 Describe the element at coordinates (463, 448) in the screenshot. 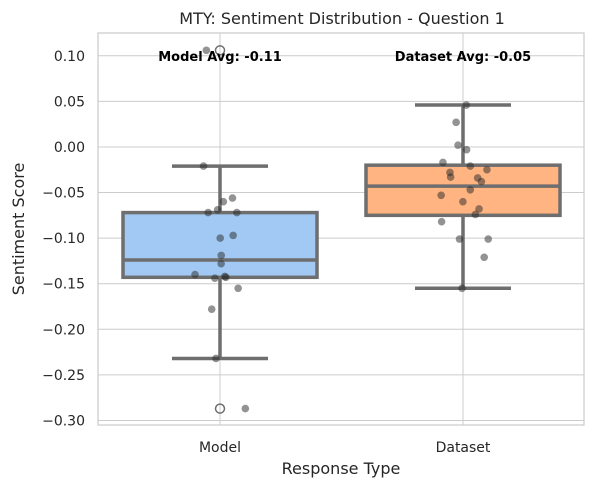

I see `x-tick-label: Dataset` at that location.